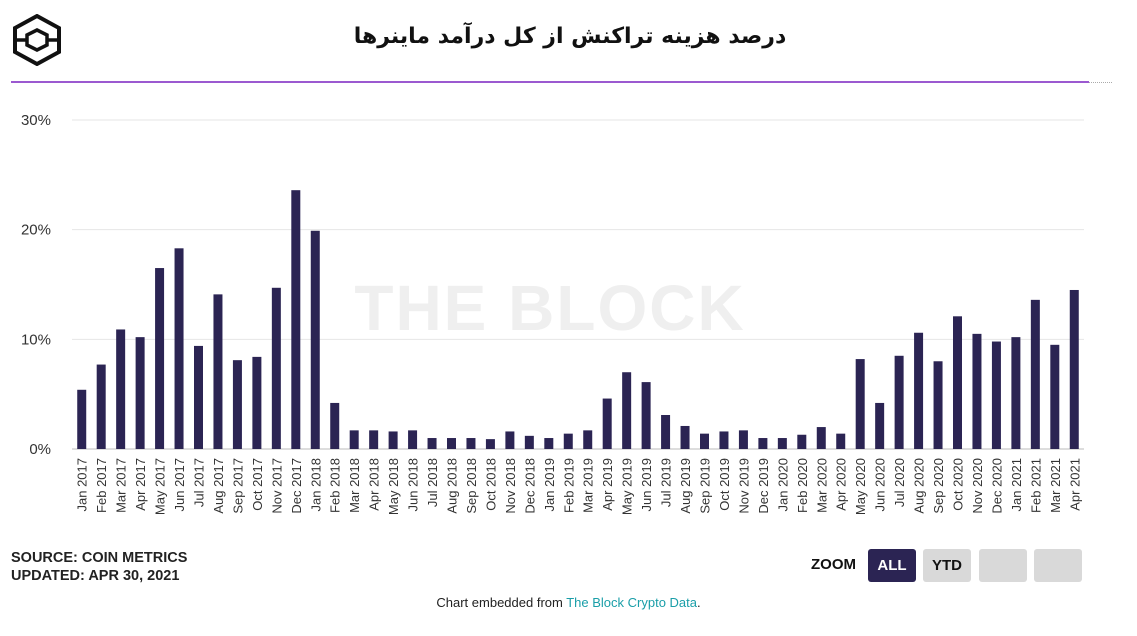 This screenshot has height=636, width=1137. I want to click on x-tick-label: May 2017, so click(160, 486).